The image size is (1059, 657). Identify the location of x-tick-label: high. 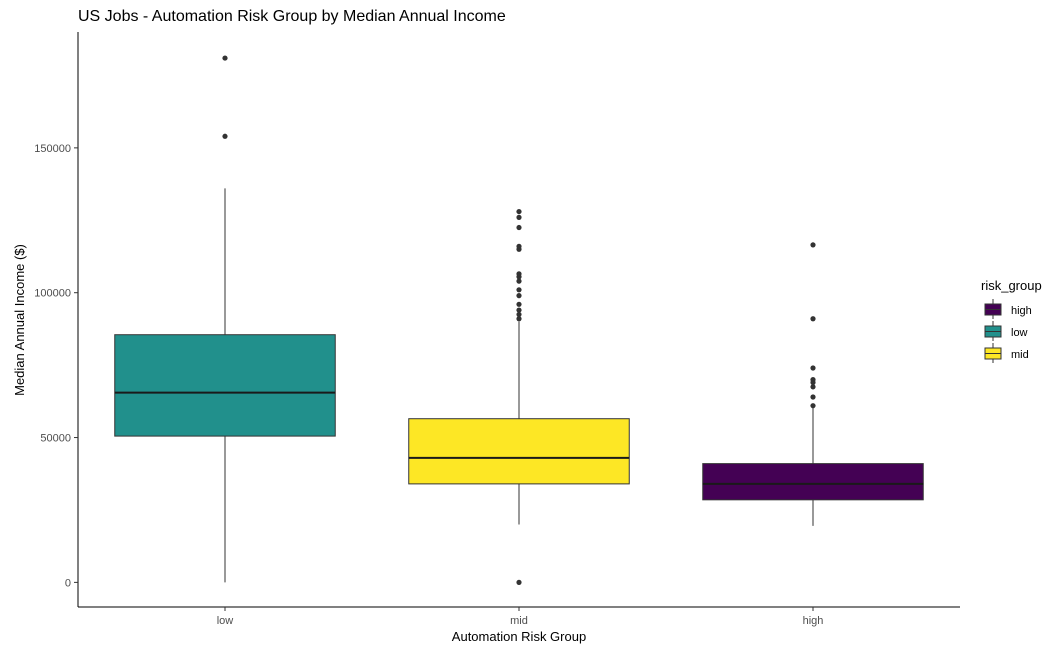
(813, 621).